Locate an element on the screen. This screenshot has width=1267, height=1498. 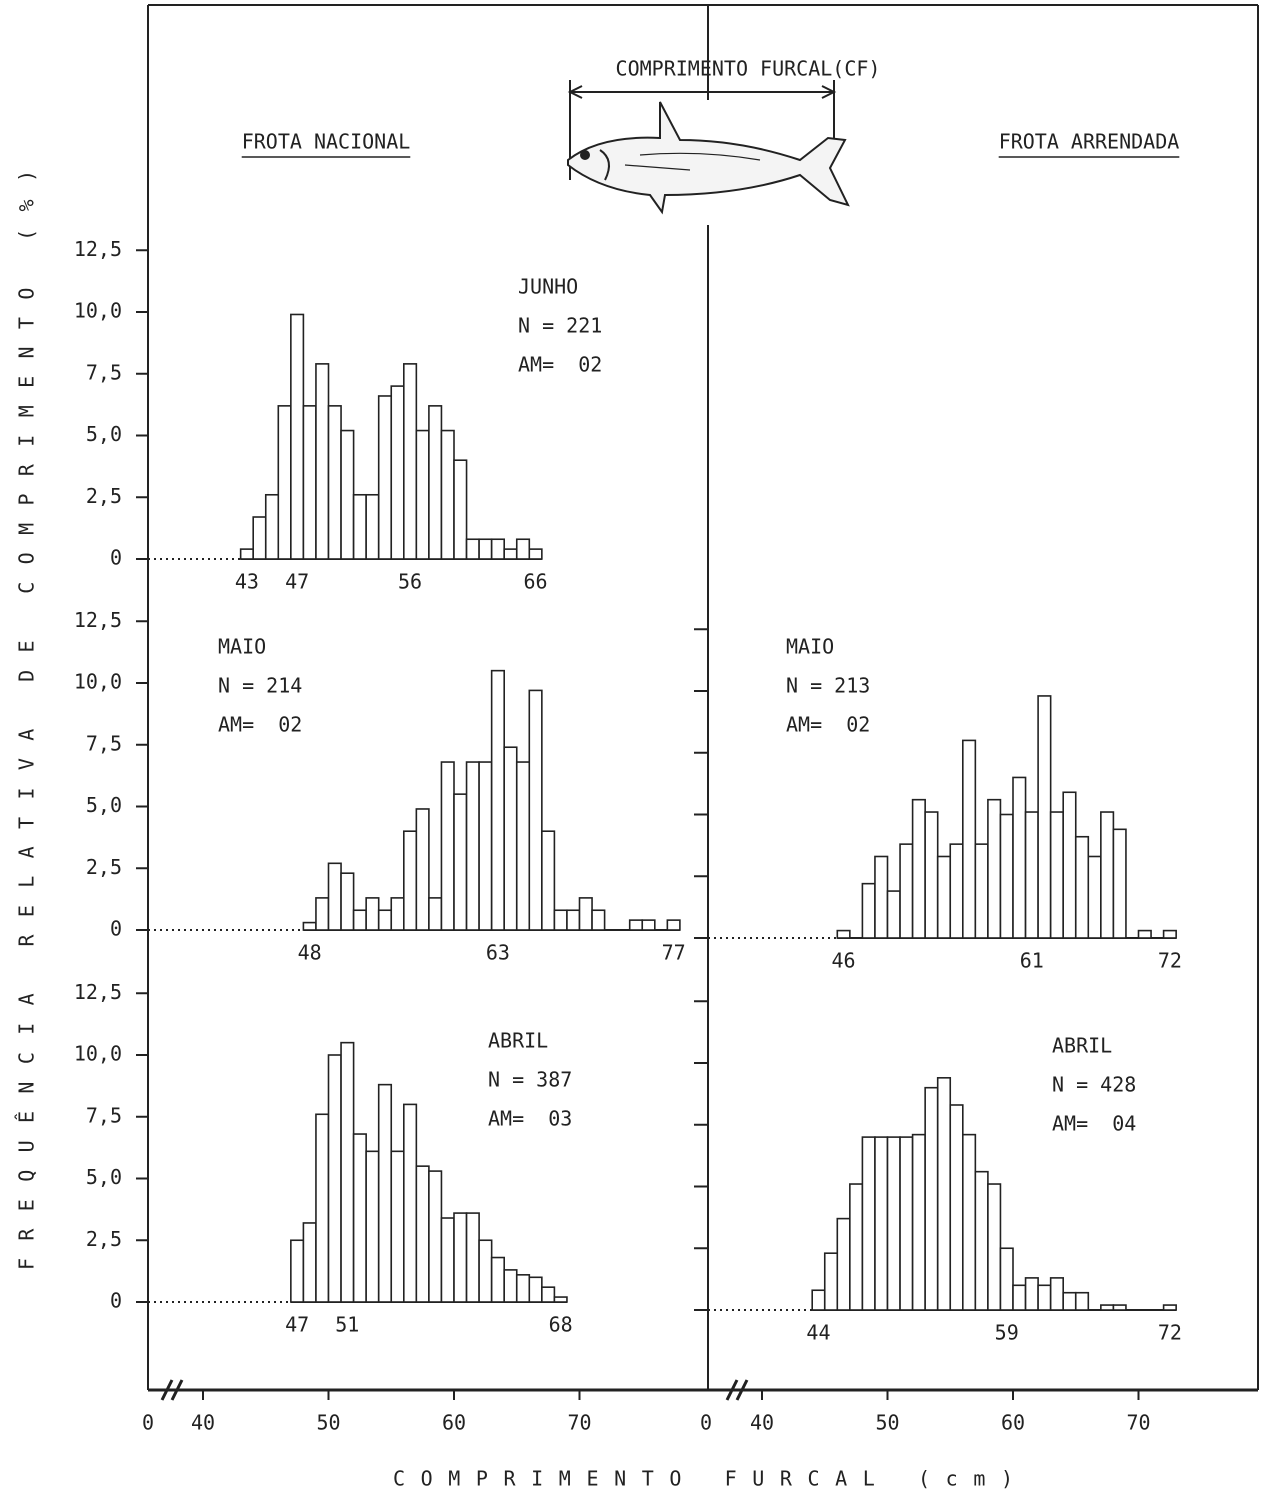
panel-annotation: N = 213 is located at coordinates (828, 686).